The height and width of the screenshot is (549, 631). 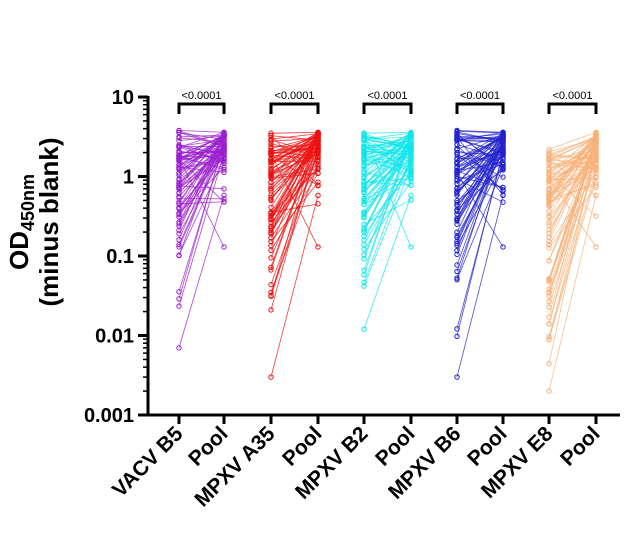 I want to click on svg-text: OD450nm, so click(x=21, y=222).